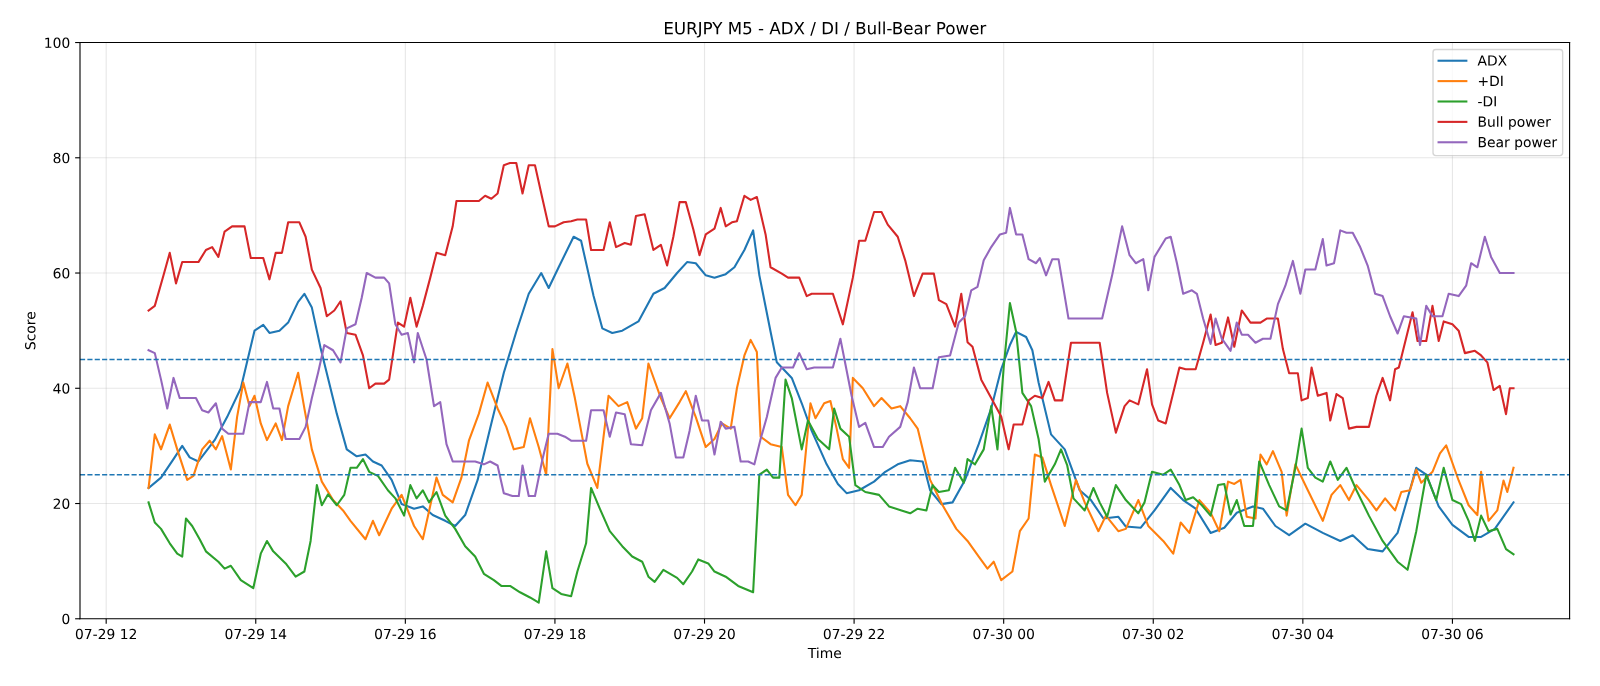 The height and width of the screenshot is (686, 1600). Describe the element at coordinates (66, 619) in the screenshot. I see `y-tick-label: 0` at that location.